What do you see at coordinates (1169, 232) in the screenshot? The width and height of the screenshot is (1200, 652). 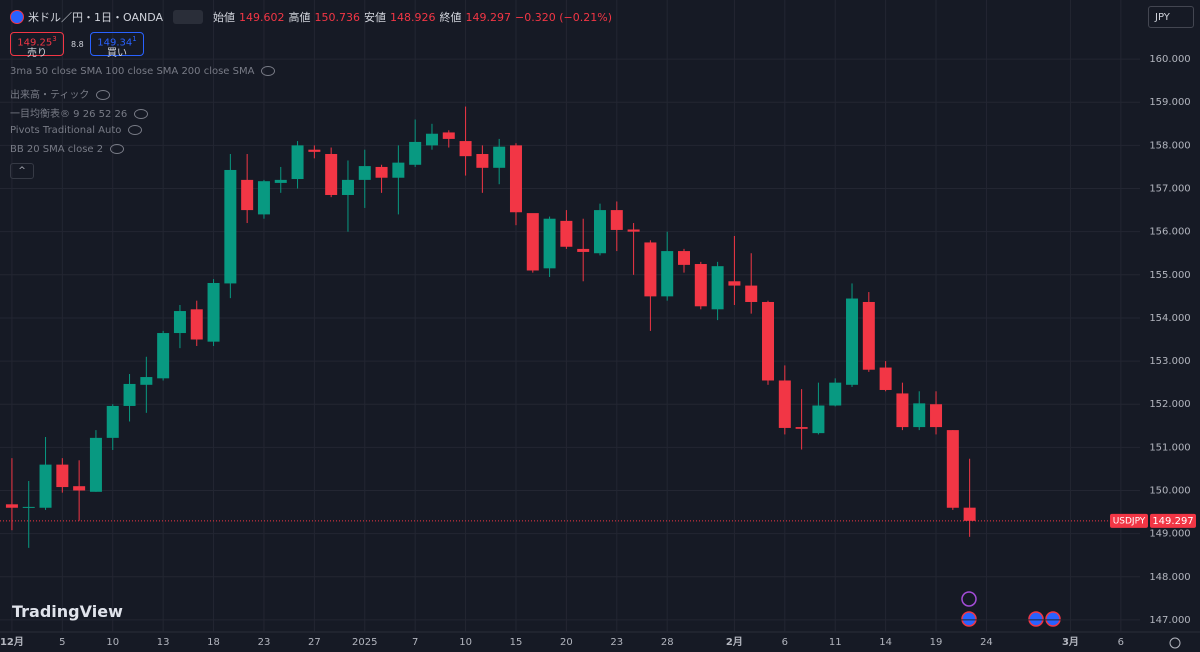 I see `y-tick-label: 156.000` at bounding box center [1169, 232].